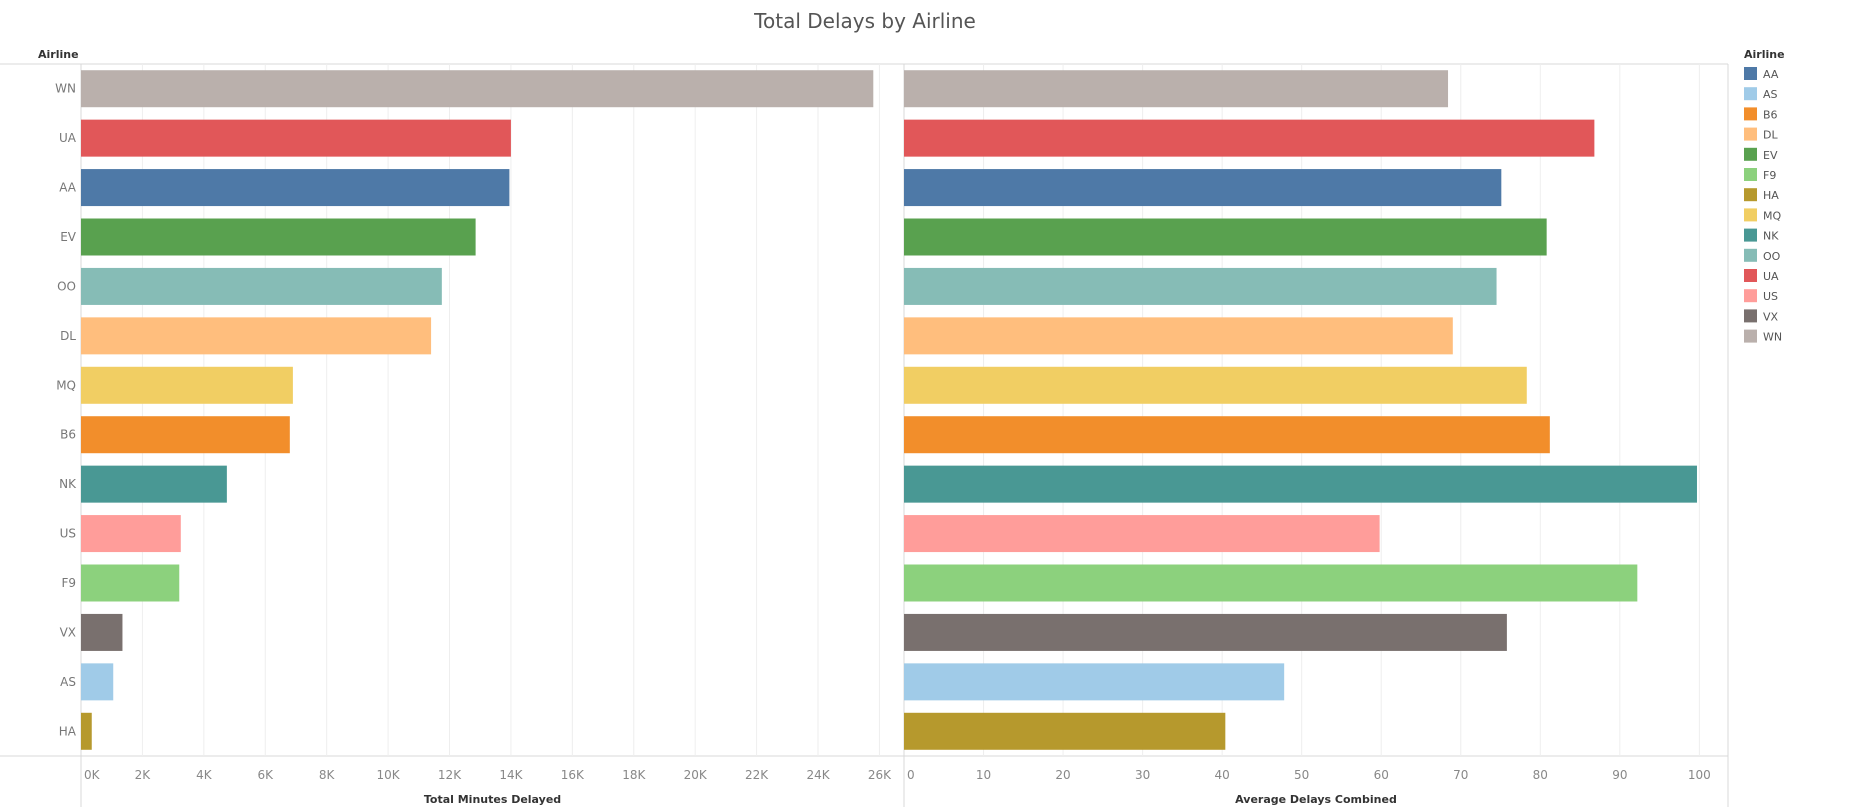 The image size is (1860, 807). Describe the element at coordinates (1750, 73) in the screenshot. I see `legend-swatch-aa` at that location.